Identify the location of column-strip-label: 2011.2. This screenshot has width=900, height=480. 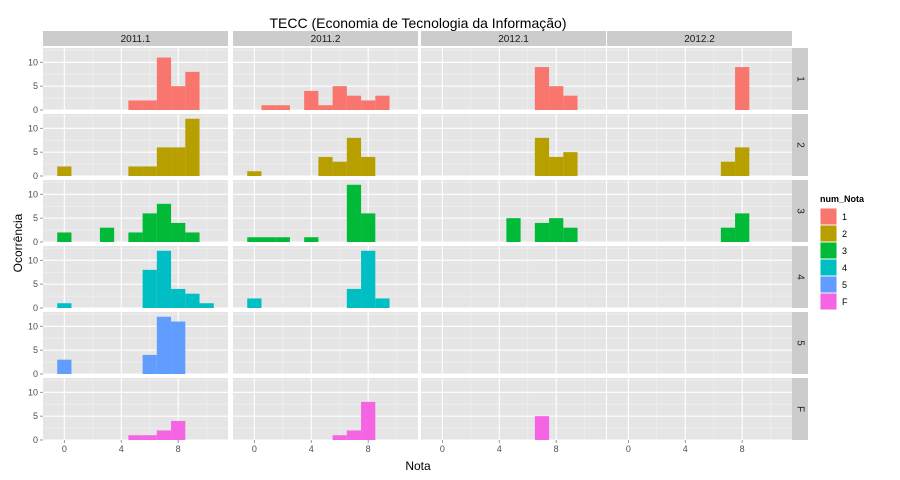
(326, 39).